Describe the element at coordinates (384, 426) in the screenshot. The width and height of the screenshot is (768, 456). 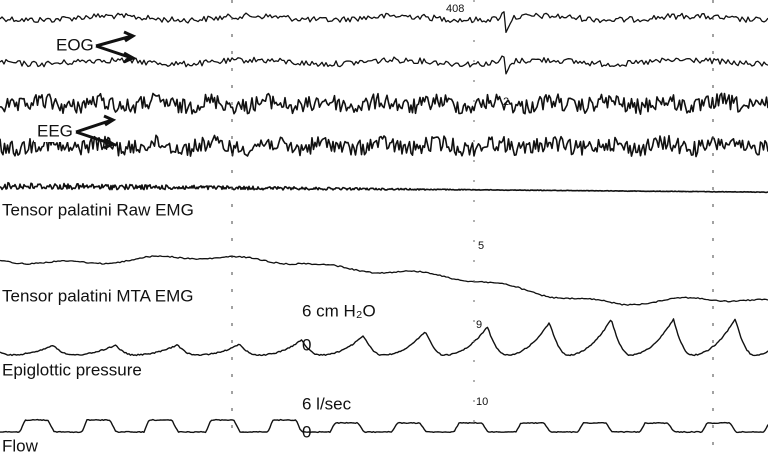
I see `flow-trace` at that location.